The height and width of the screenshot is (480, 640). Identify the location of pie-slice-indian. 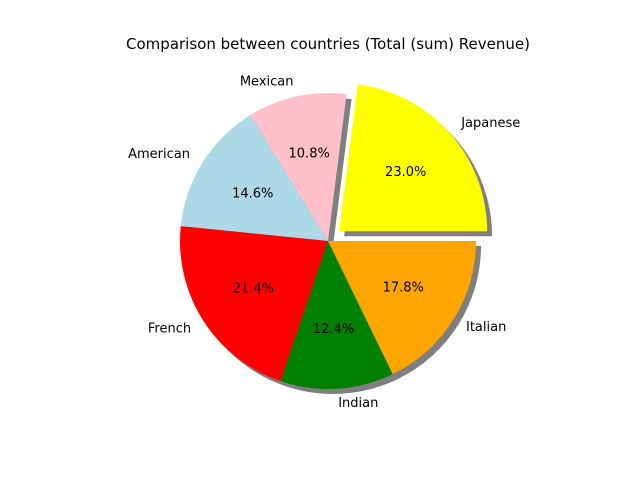
(336, 315).